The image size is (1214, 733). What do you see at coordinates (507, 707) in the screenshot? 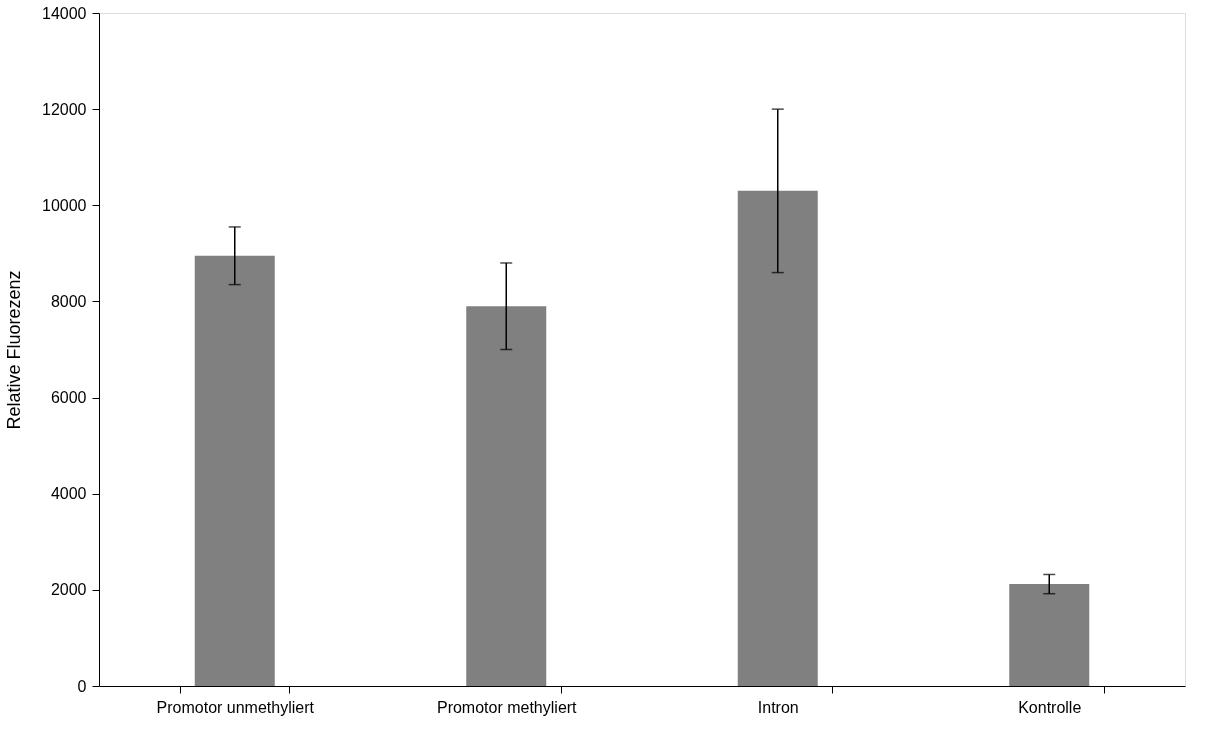
I see `x-tick-label: Promotor methyliert` at bounding box center [507, 707].